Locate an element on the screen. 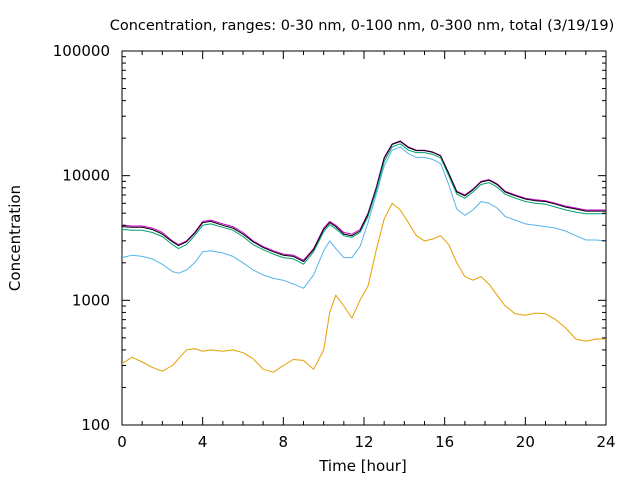 This screenshot has height=480, width=640. y-axis-label: Concentration is located at coordinates (15, 238).